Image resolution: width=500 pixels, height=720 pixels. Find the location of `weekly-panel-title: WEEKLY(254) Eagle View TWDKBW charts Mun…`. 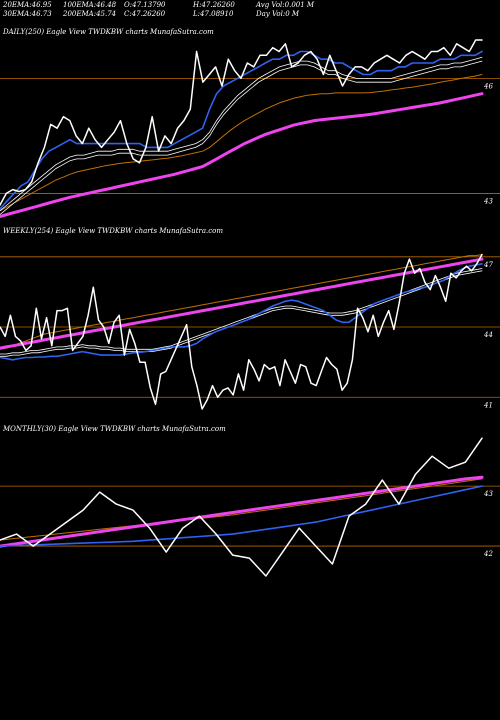

weekly-panel-title: WEEKLY(254) Eagle View TWDKBW charts Mun… is located at coordinates (113, 231).